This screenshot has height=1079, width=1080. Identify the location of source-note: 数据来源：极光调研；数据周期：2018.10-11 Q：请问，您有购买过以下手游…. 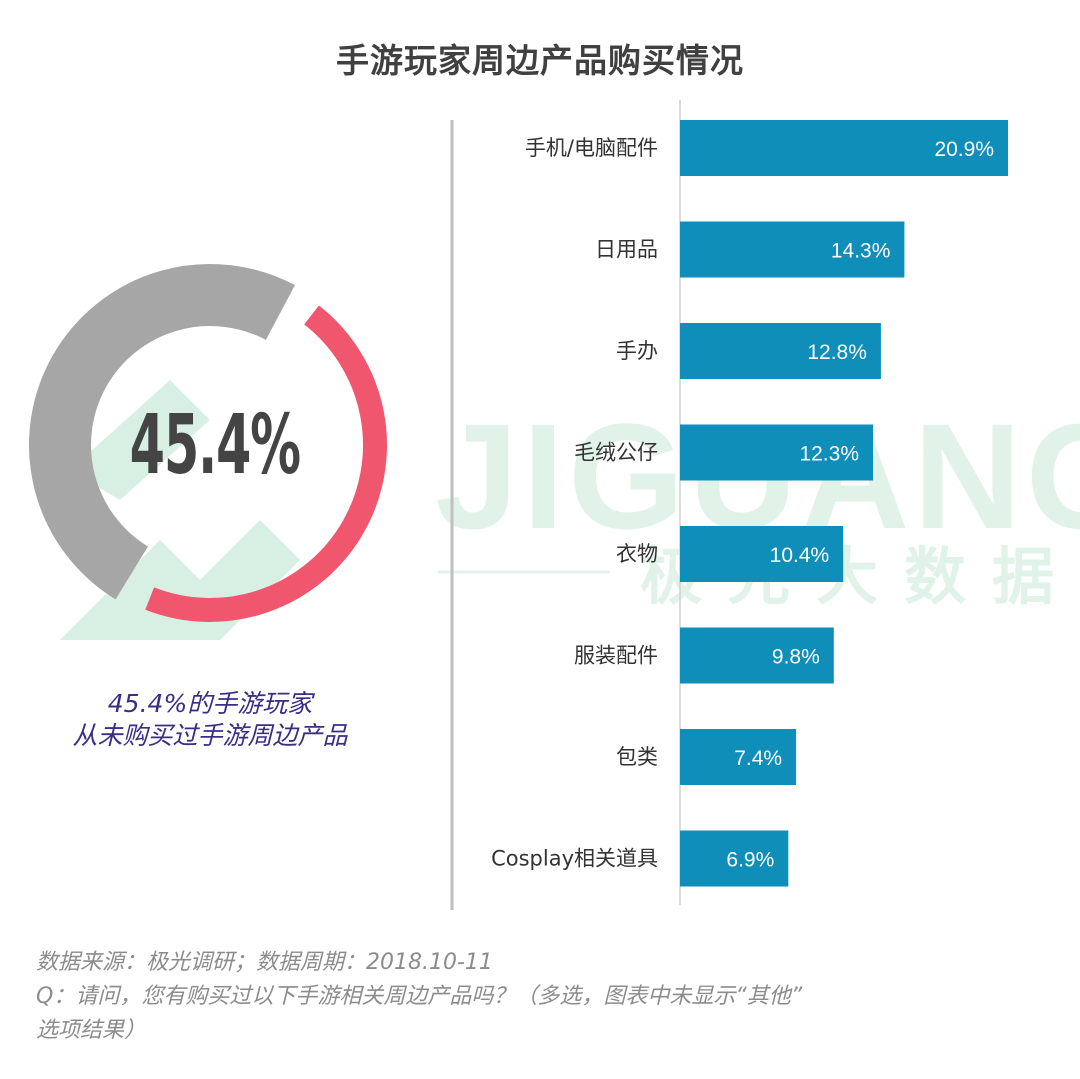
(541, 997).